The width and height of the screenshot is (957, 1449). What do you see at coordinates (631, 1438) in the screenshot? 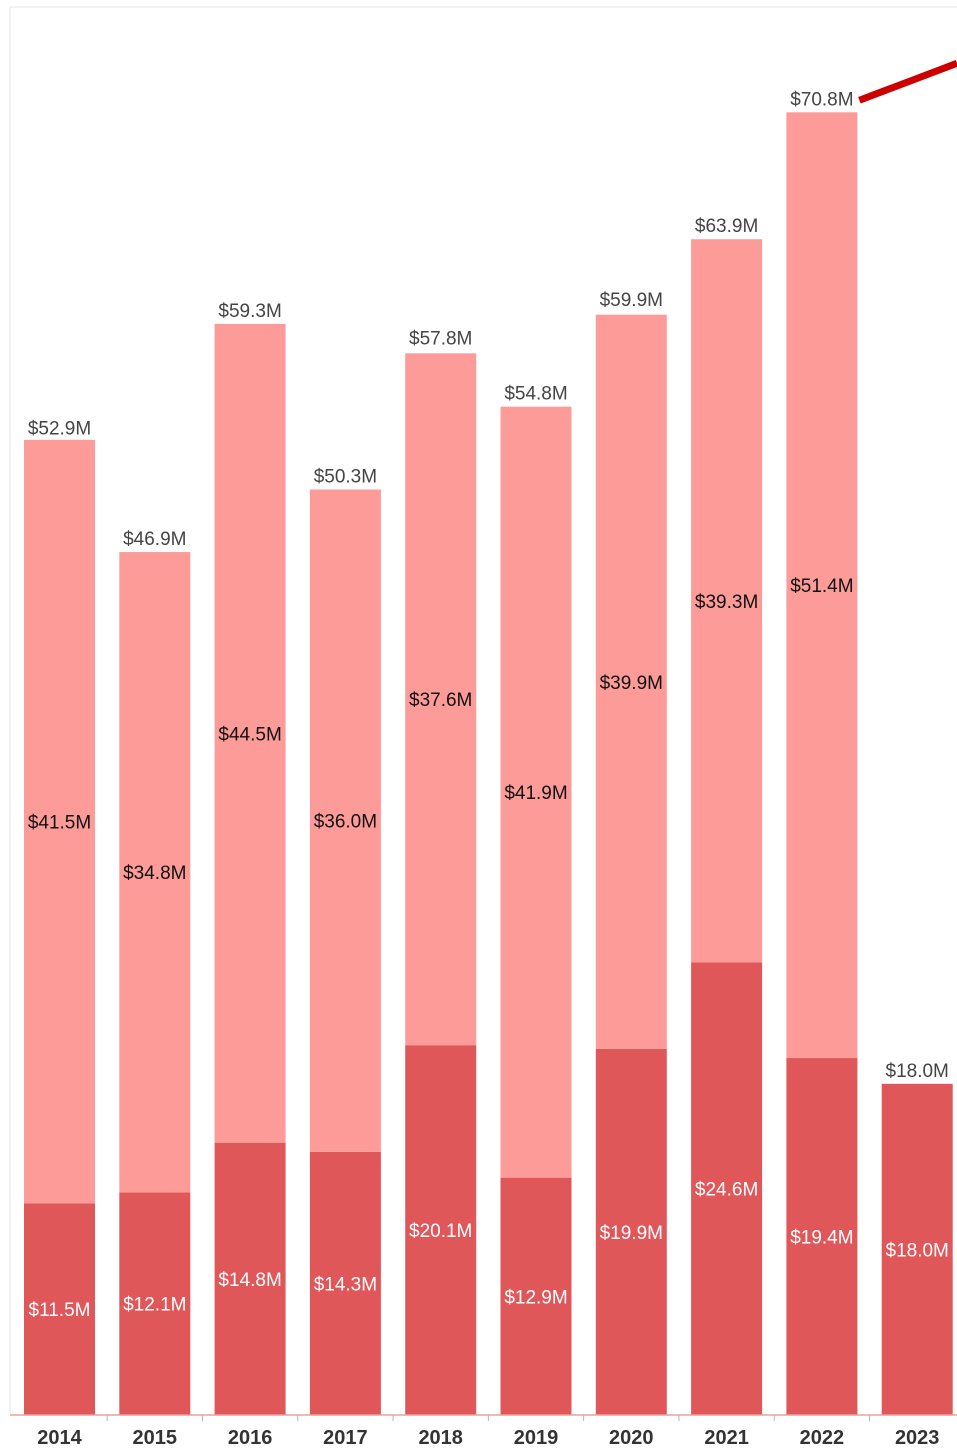
I see `x-tick-2020: 2020` at bounding box center [631, 1438].